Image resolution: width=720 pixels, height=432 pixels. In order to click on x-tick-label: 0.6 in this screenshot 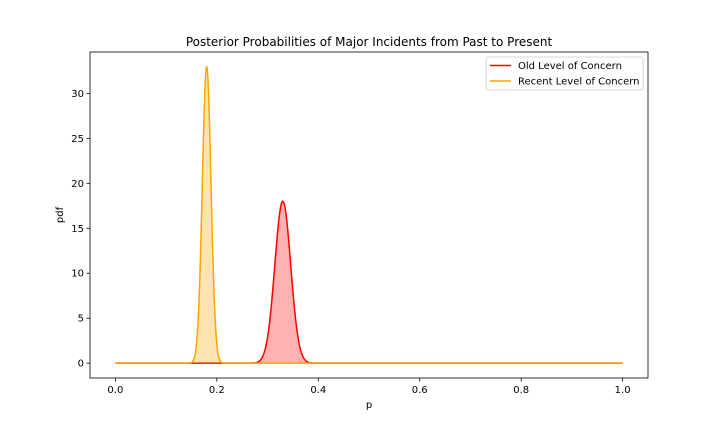, I will do `click(420, 390)`.